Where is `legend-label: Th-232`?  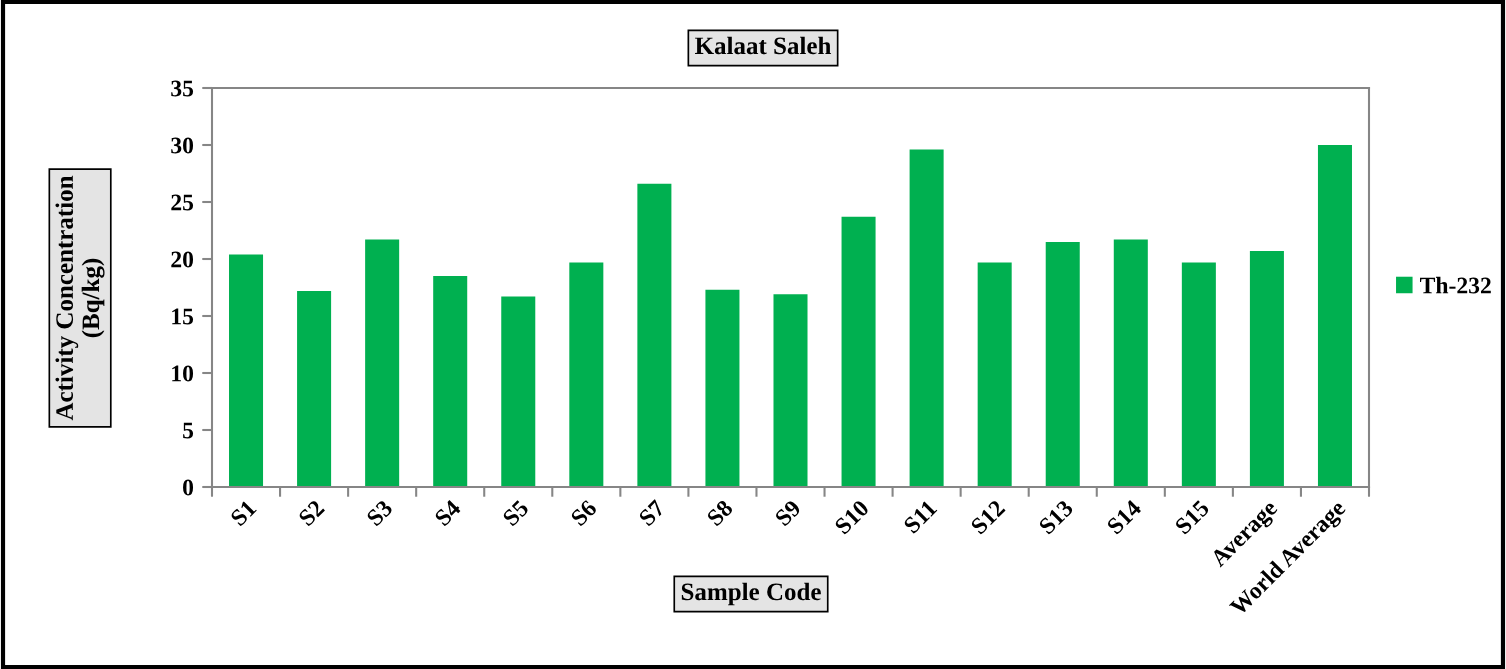
legend-label: Th-232 is located at coordinates (1455, 285).